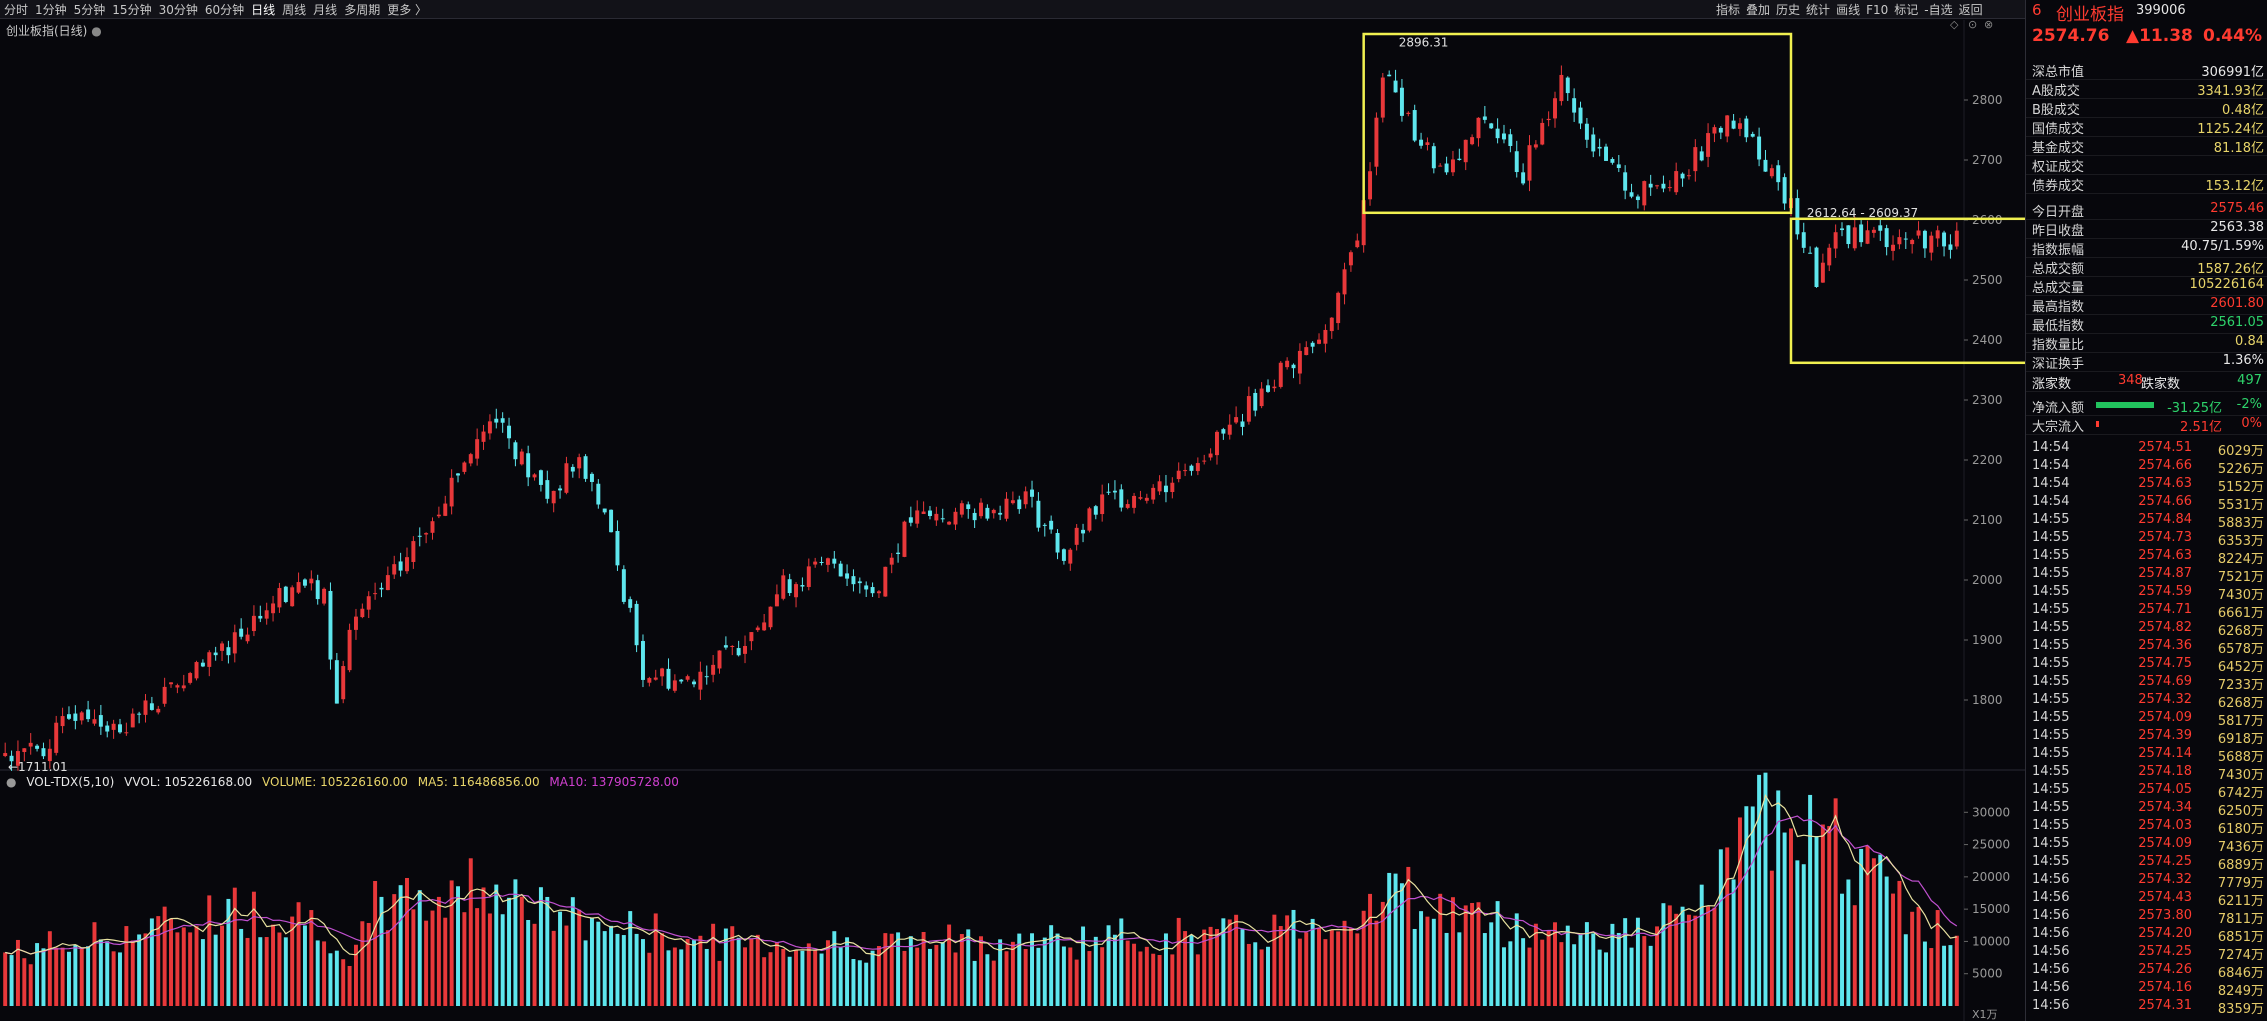 The width and height of the screenshot is (2267, 1021). Describe the element at coordinates (2146, 89) in the screenshot. I see `stat-row: A股成交 3341.93亿` at that location.